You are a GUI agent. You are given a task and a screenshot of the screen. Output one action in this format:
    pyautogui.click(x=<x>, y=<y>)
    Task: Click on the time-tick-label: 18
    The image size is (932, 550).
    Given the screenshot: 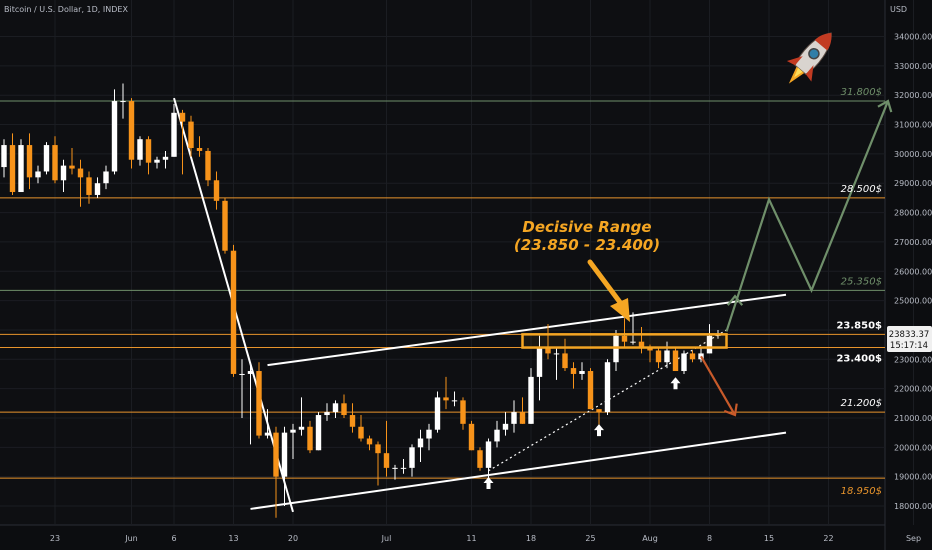 What is the action you would take?
    pyautogui.click(x=531, y=538)
    